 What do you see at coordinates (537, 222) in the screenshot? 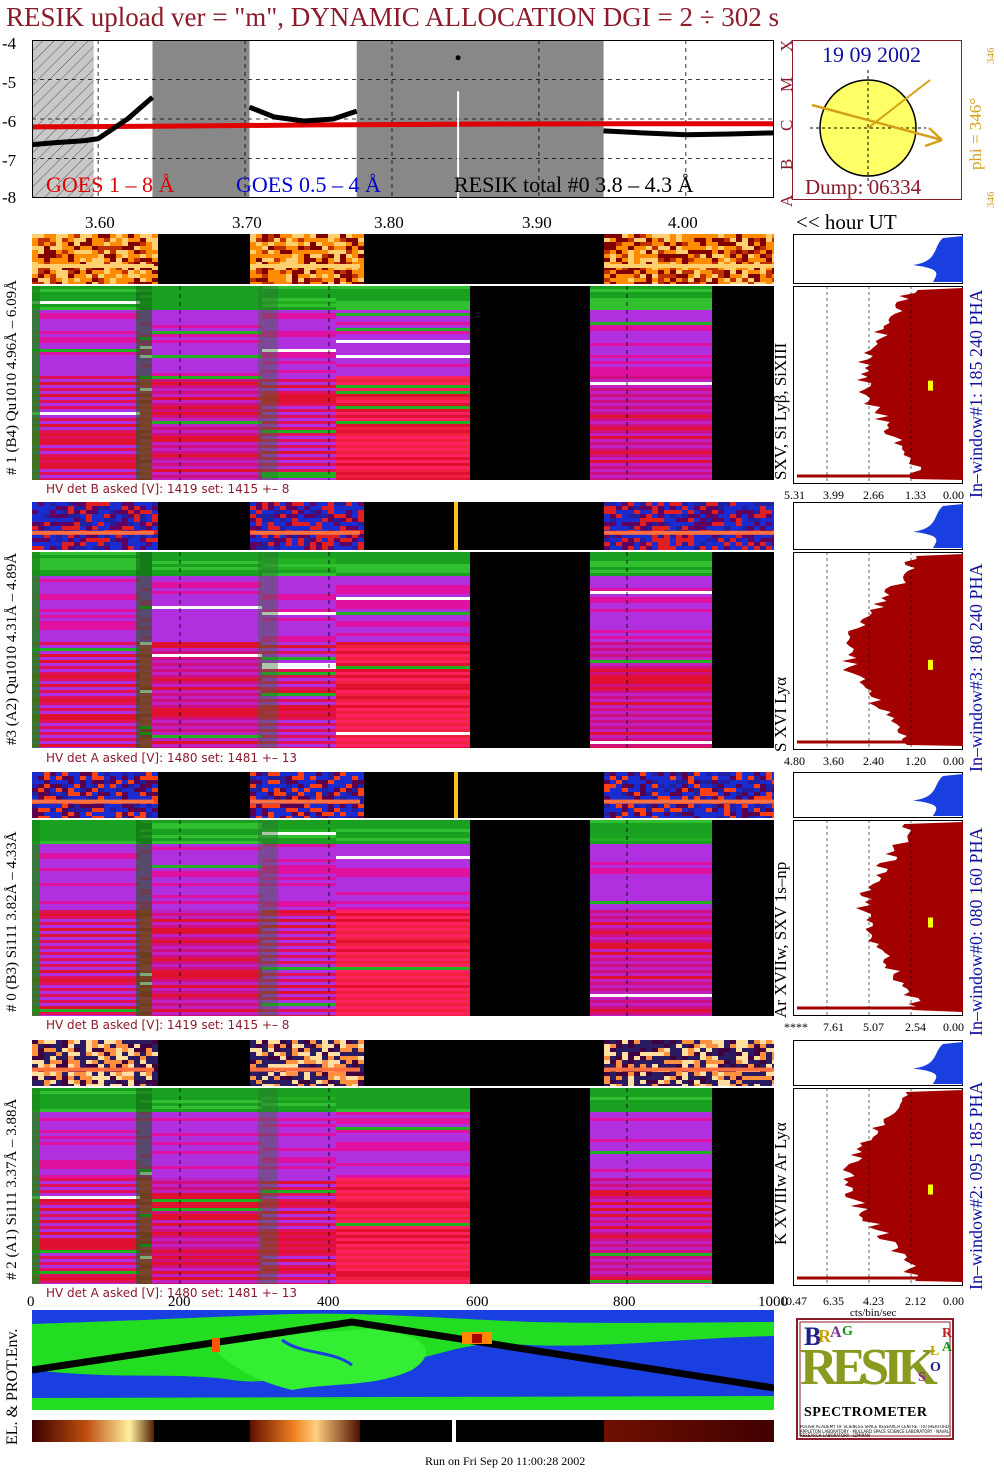
I see `time-tick: 3.90` at bounding box center [537, 222].